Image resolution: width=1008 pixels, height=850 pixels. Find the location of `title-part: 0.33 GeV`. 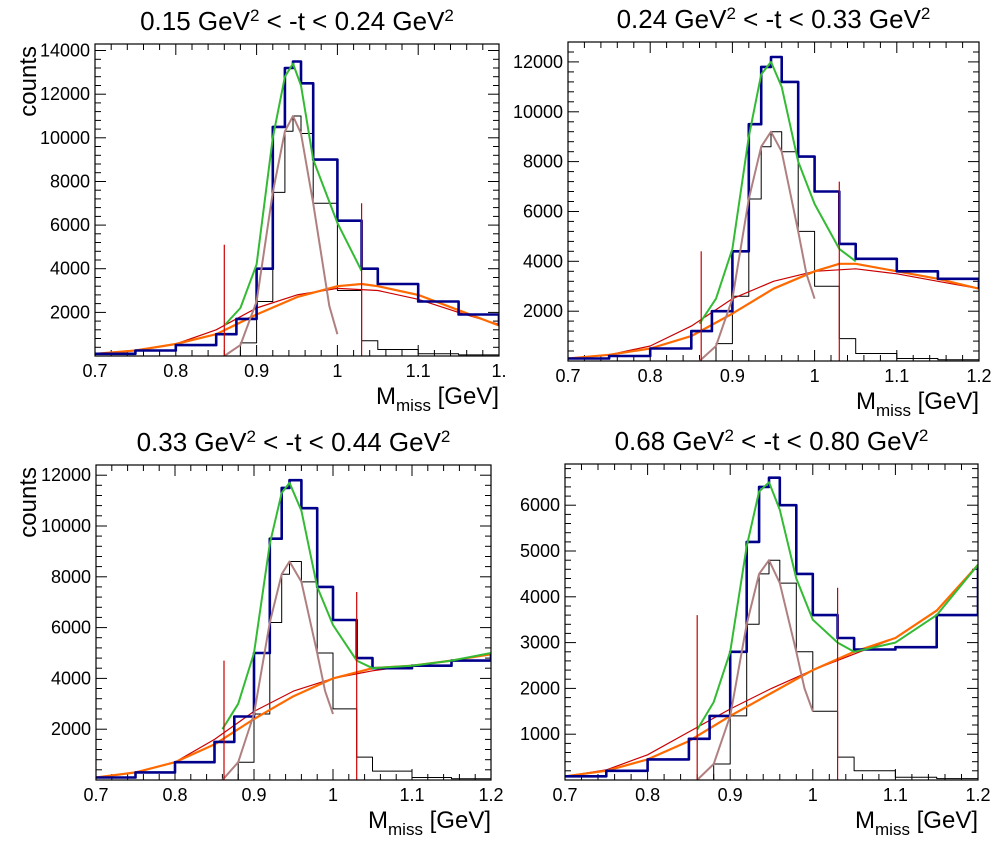

title-part: 0.33 GeV is located at coordinates (192, 442).